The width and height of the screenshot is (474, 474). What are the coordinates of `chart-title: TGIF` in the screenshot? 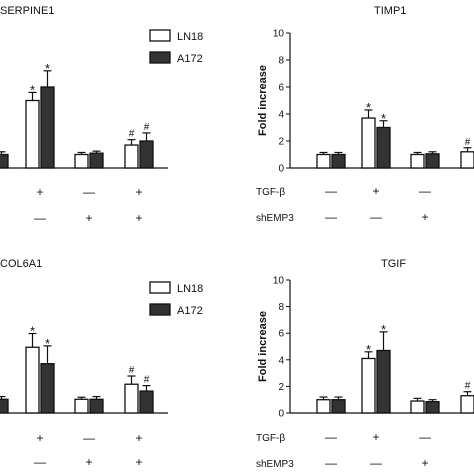 It's located at (393, 264).